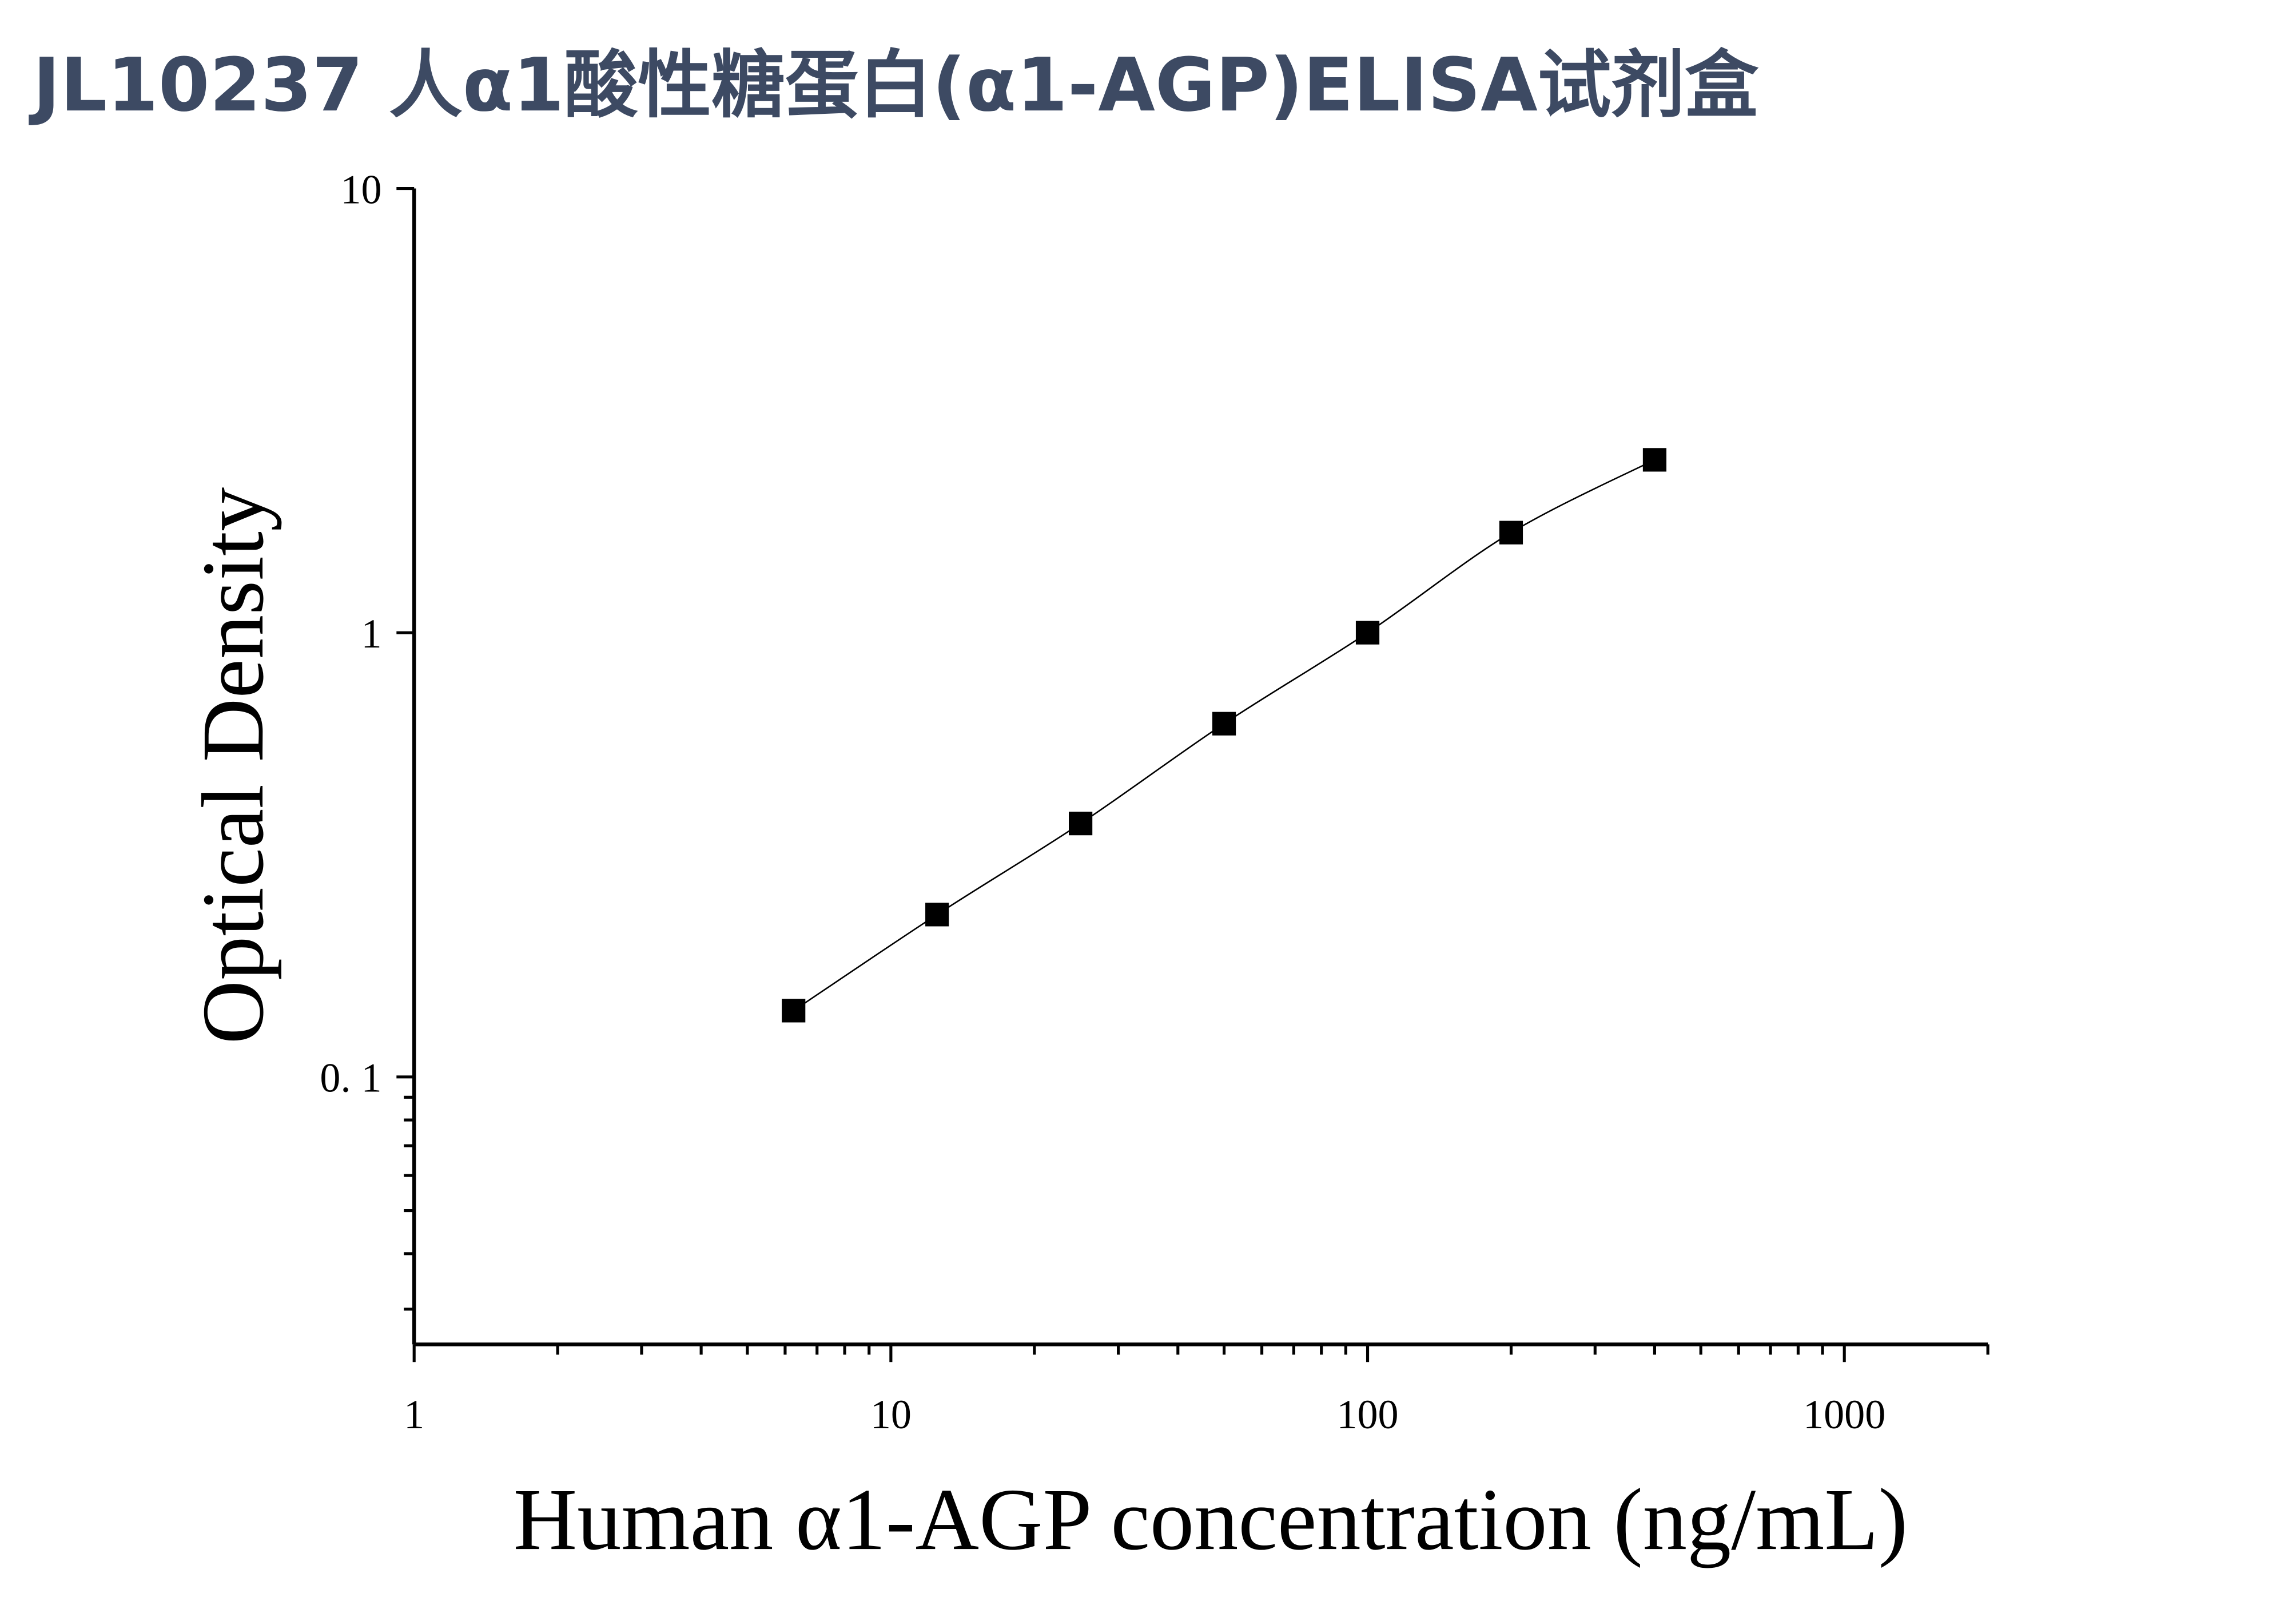 The image size is (2296, 1605). What do you see at coordinates (361, 189) in the screenshot?
I see `y-tick-label: 10` at bounding box center [361, 189].